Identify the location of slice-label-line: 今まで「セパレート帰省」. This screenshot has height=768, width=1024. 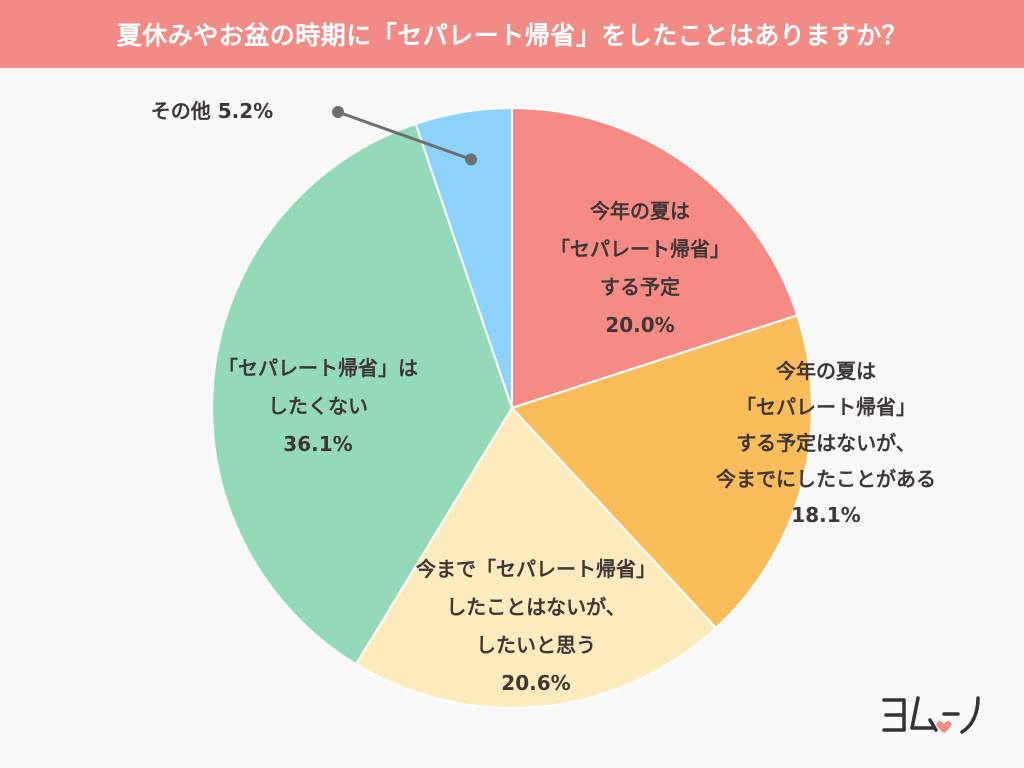
(536, 569).